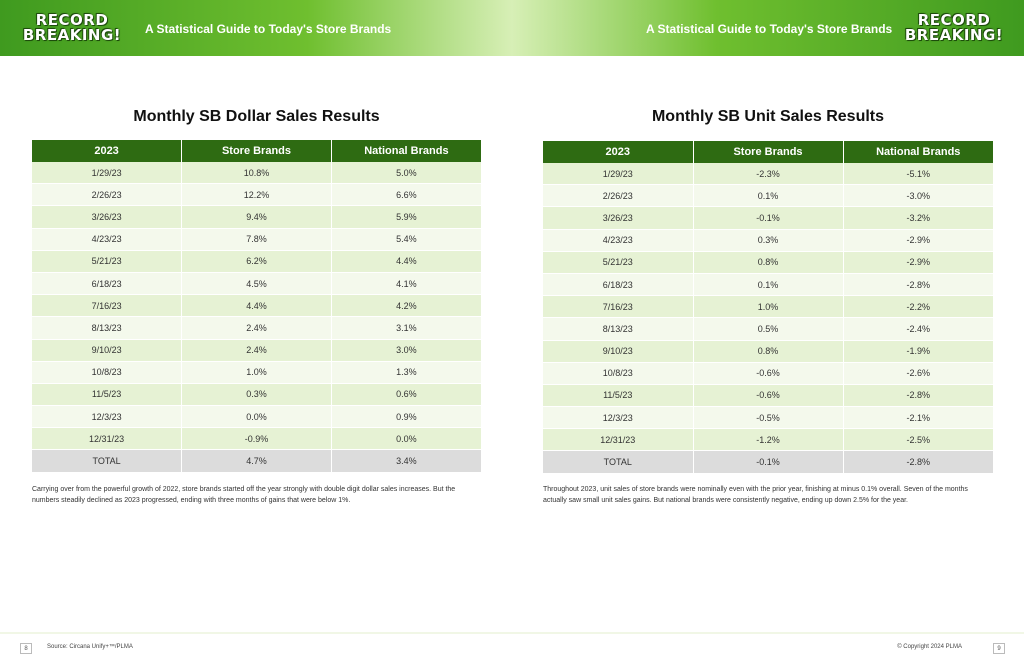 The height and width of the screenshot is (663, 1024). I want to click on table-row: 5/21/23 0.8% -2.9%, so click(768, 262).